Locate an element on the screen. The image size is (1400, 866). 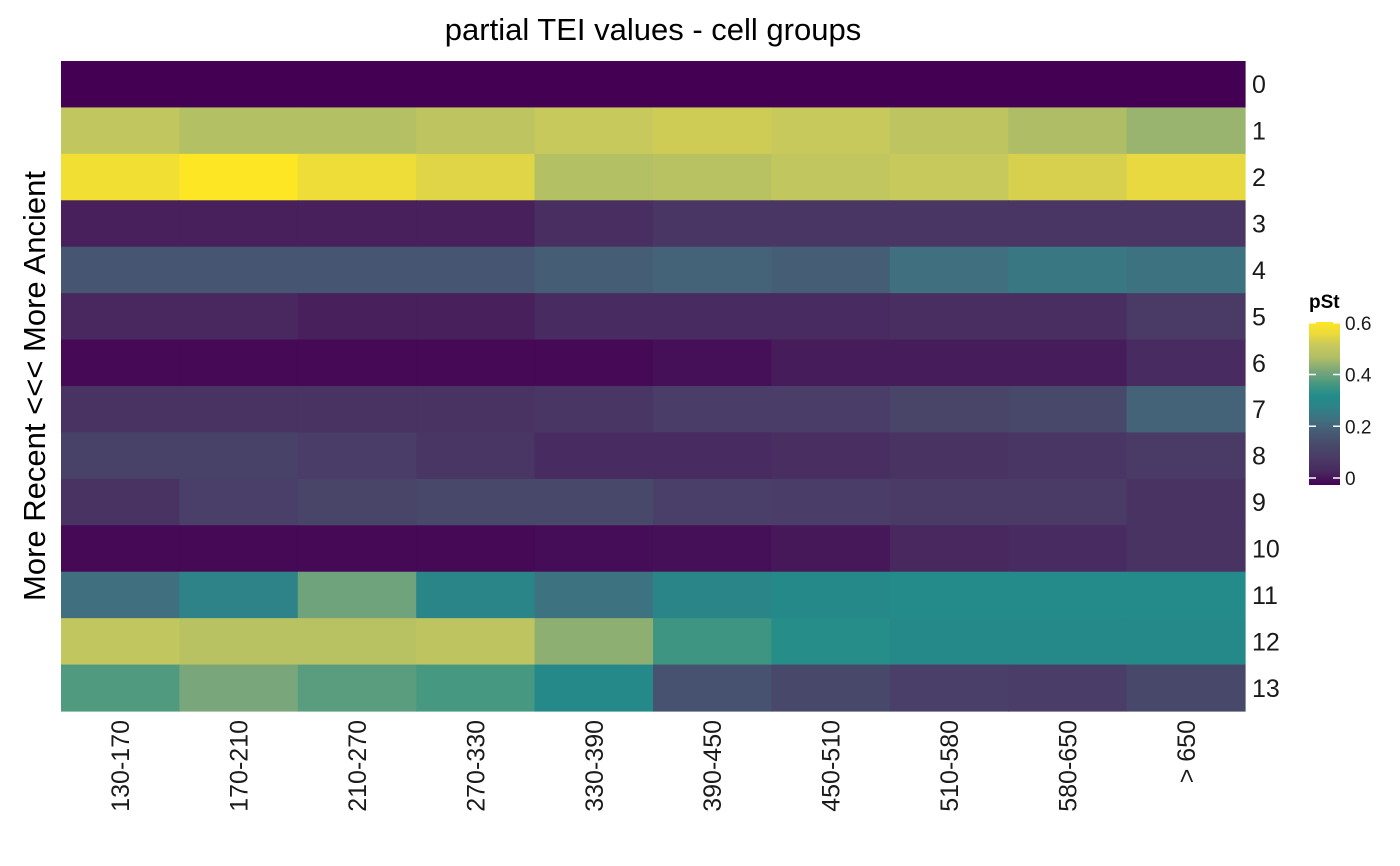
y-tick-label: 8 is located at coordinates (1259, 457).